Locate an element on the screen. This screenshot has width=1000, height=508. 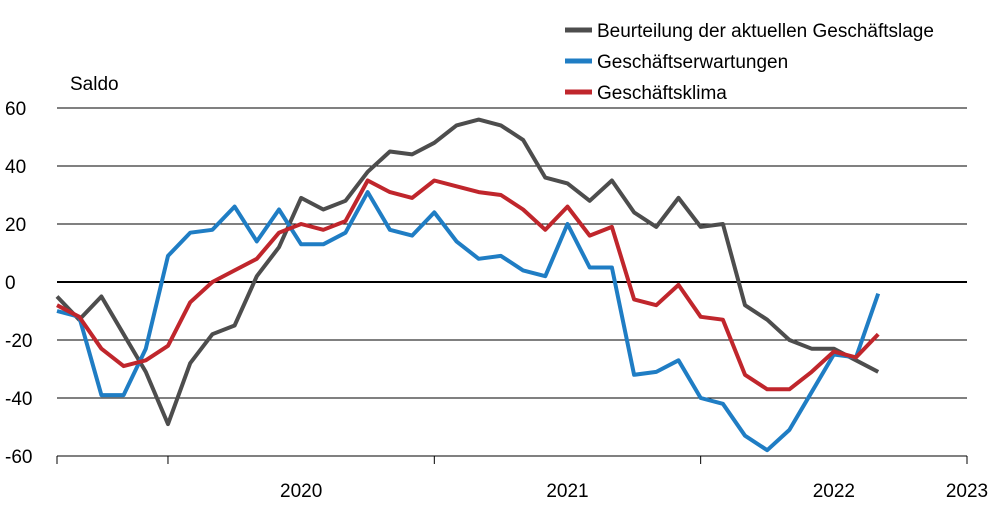
y-tick-label: -40 is located at coordinates (18, 399).